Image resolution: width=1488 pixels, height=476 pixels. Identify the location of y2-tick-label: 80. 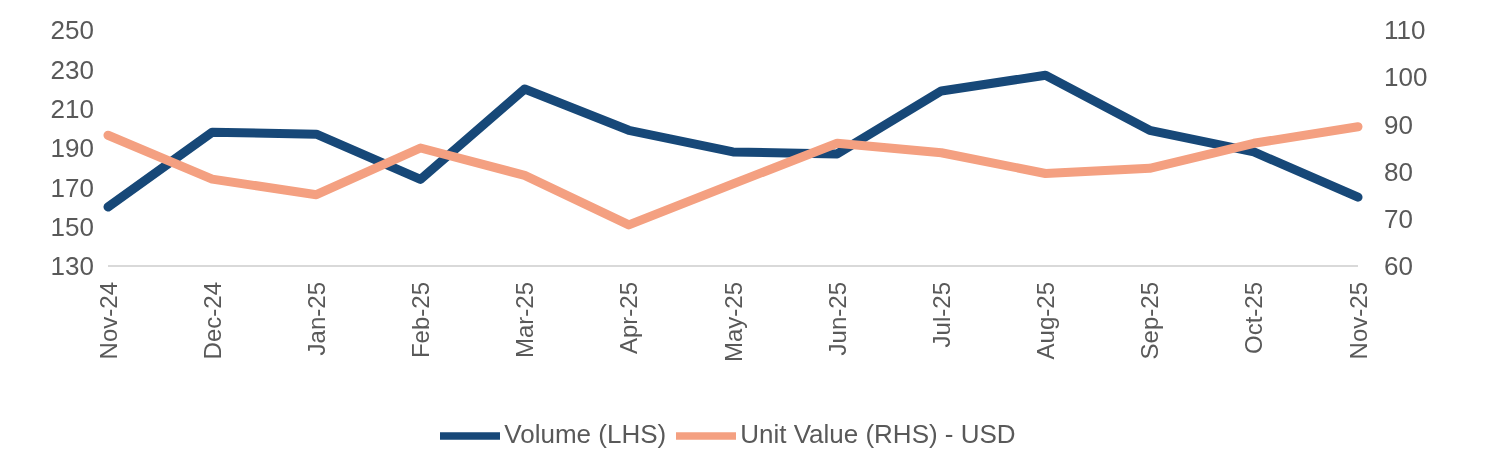
(1398, 171).